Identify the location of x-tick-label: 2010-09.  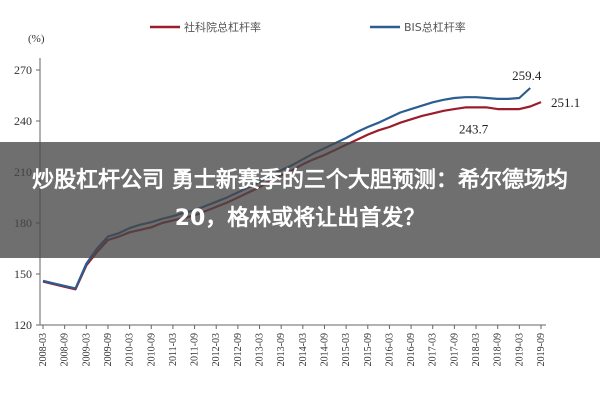
(151, 349).